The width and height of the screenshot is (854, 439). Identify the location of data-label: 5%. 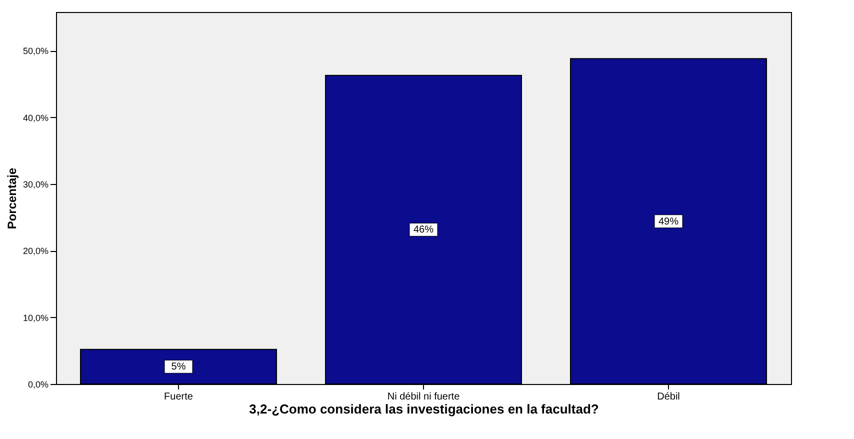
(178, 367).